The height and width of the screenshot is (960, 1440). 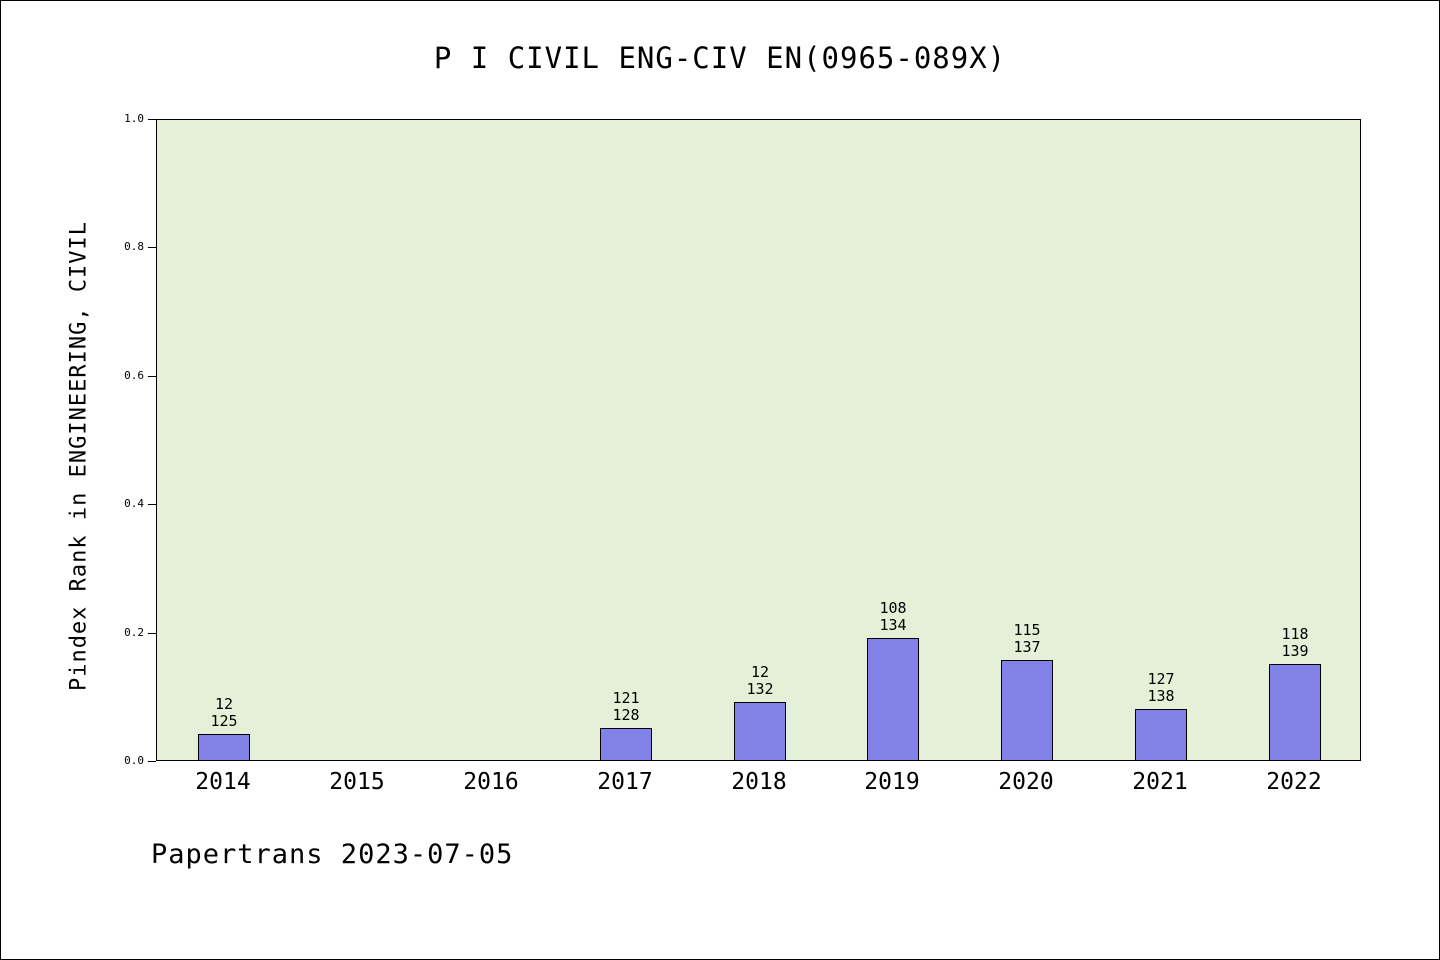 I want to click on bar-value-label-2018: 12 132, so click(x=760, y=680).